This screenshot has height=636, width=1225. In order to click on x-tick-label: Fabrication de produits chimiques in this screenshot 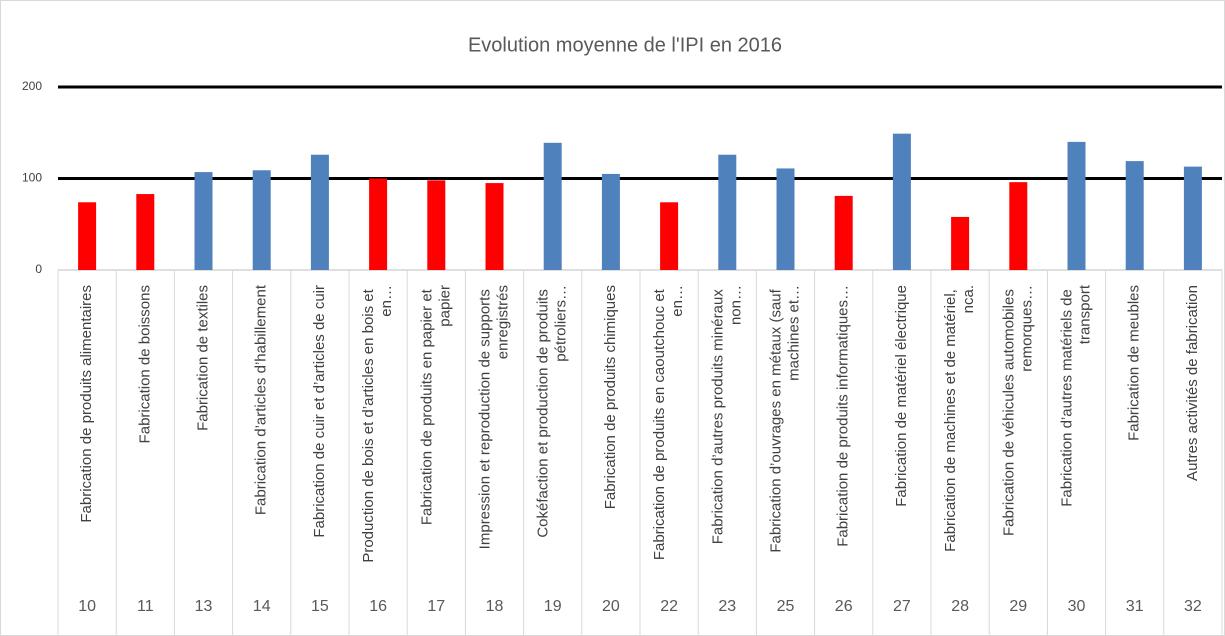, I will do `click(610, 397)`.